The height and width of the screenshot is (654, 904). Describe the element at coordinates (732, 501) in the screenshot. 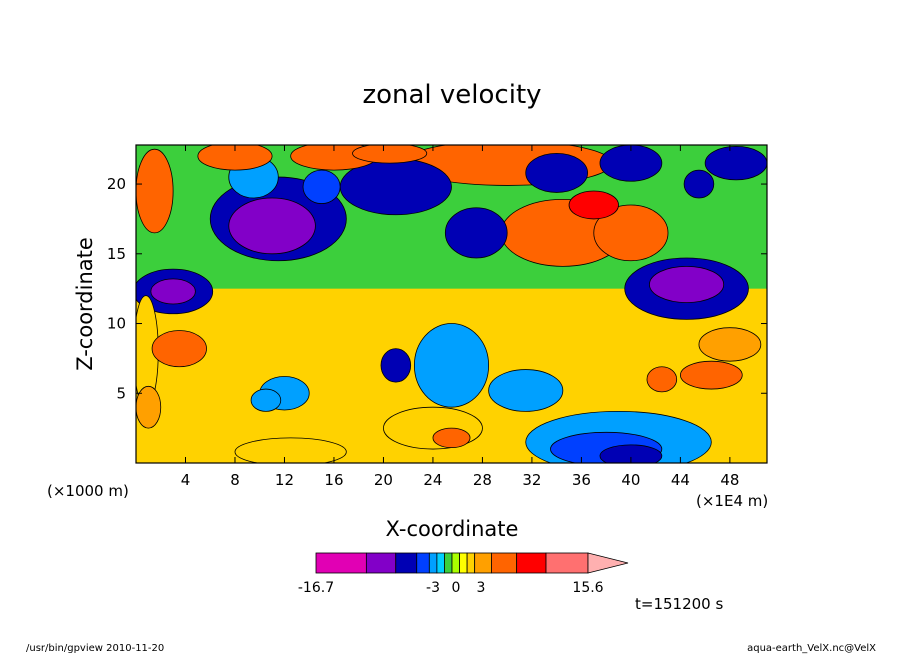

I see `x-unit-right-label: (×1E4 m)` at that location.